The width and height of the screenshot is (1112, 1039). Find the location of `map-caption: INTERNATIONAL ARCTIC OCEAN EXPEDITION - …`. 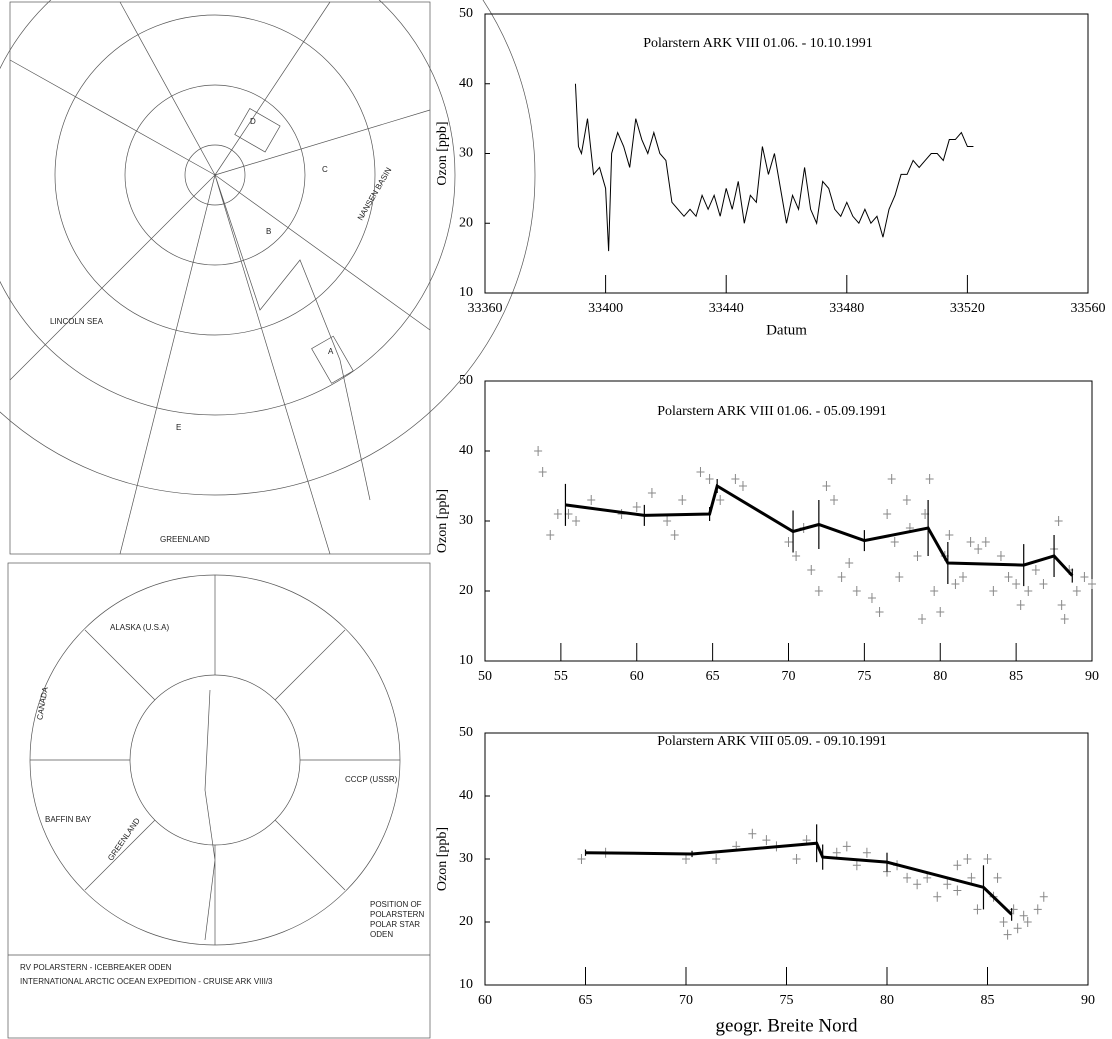

map-caption: INTERNATIONAL ARCTIC OCEAN EXPEDITION - … is located at coordinates (146, 981).